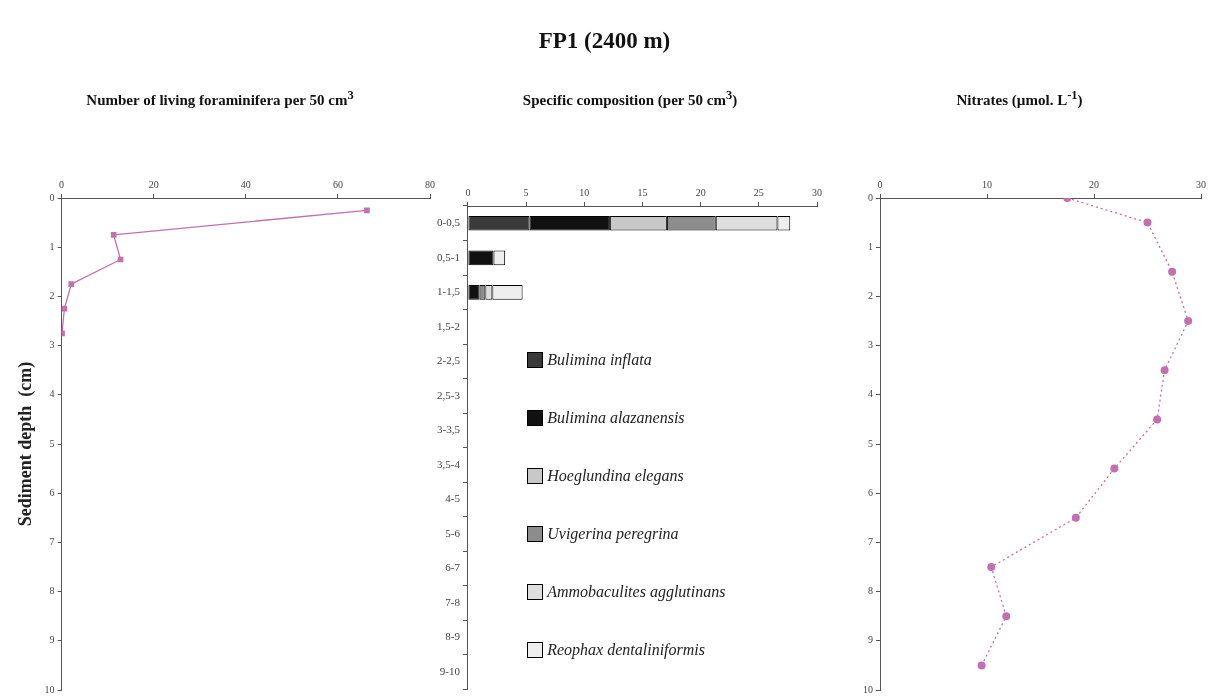  I want to click on legend-label: Uvigerina peregrina, so click(613, 534).